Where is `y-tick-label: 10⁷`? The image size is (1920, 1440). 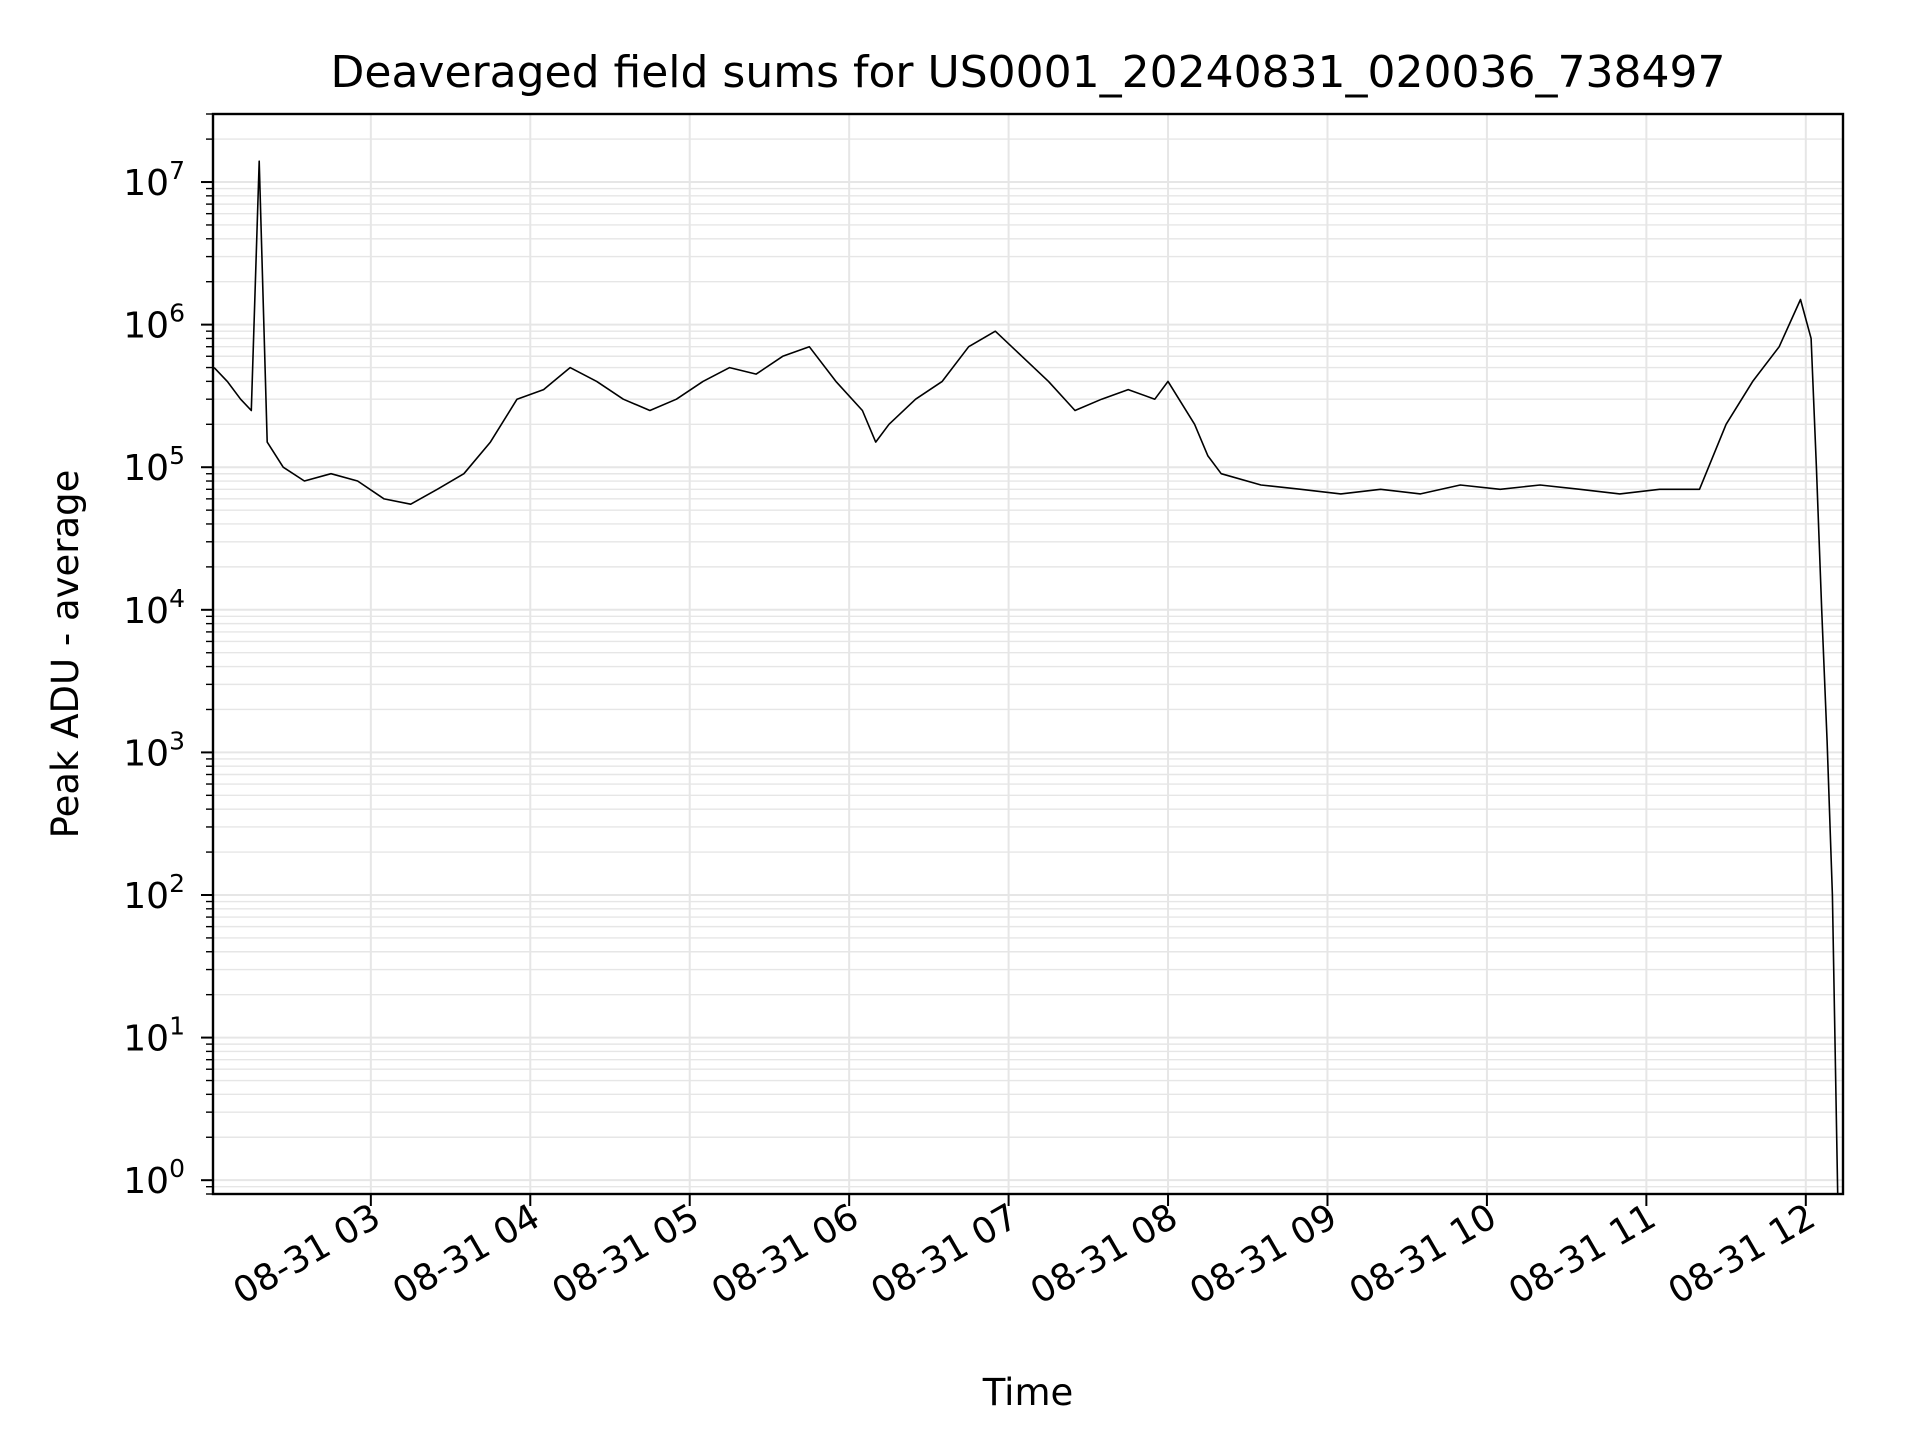 y-tick-label: 10⁷ is located at coordinates (154, 180).